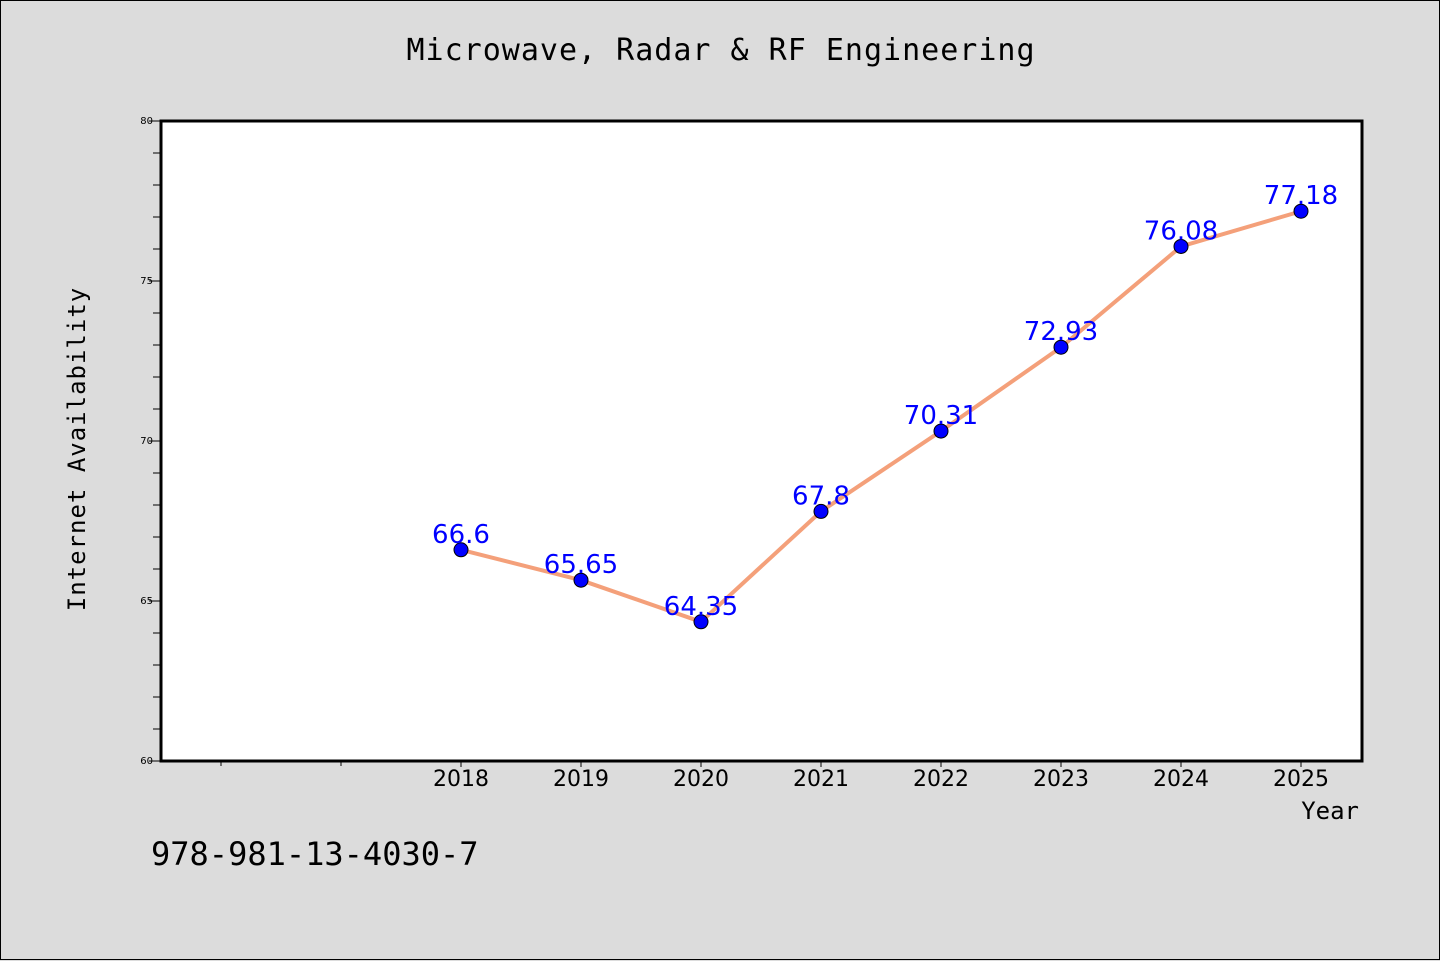 This screenshot has height=961, width=1440. I want to click on data-label: 67.8, so click(821, 496).